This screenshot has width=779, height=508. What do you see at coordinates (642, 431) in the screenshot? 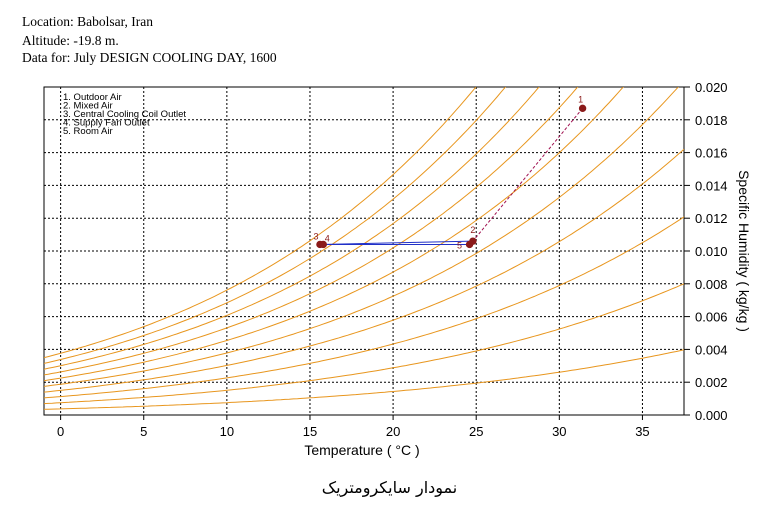
I see `x-tick-label: 35` at bounding box center [642, 431].